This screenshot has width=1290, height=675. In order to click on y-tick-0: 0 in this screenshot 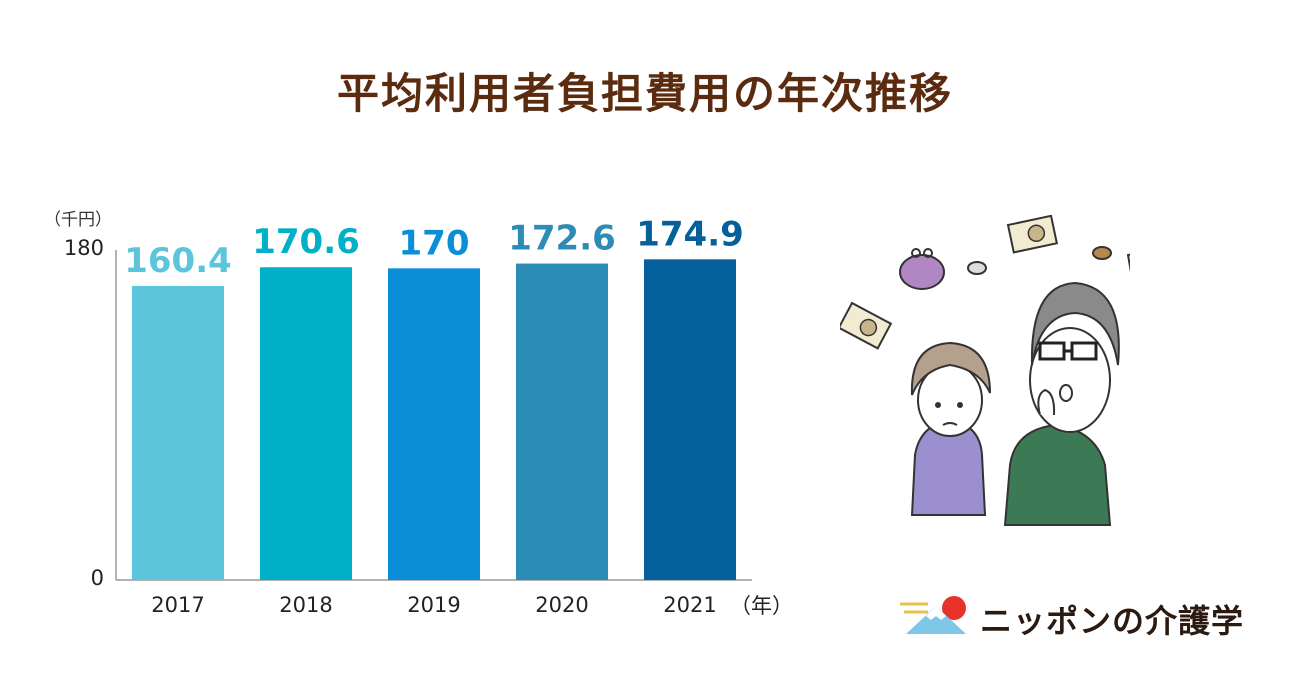, I will do `click(97, 578)`.